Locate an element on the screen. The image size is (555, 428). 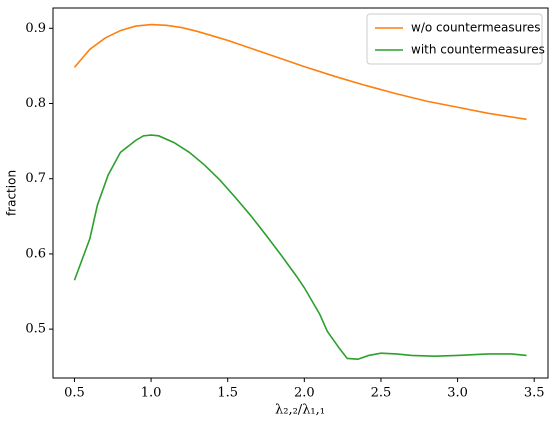
y-tick-label: 0.6 is located at coordinates (35, 253).